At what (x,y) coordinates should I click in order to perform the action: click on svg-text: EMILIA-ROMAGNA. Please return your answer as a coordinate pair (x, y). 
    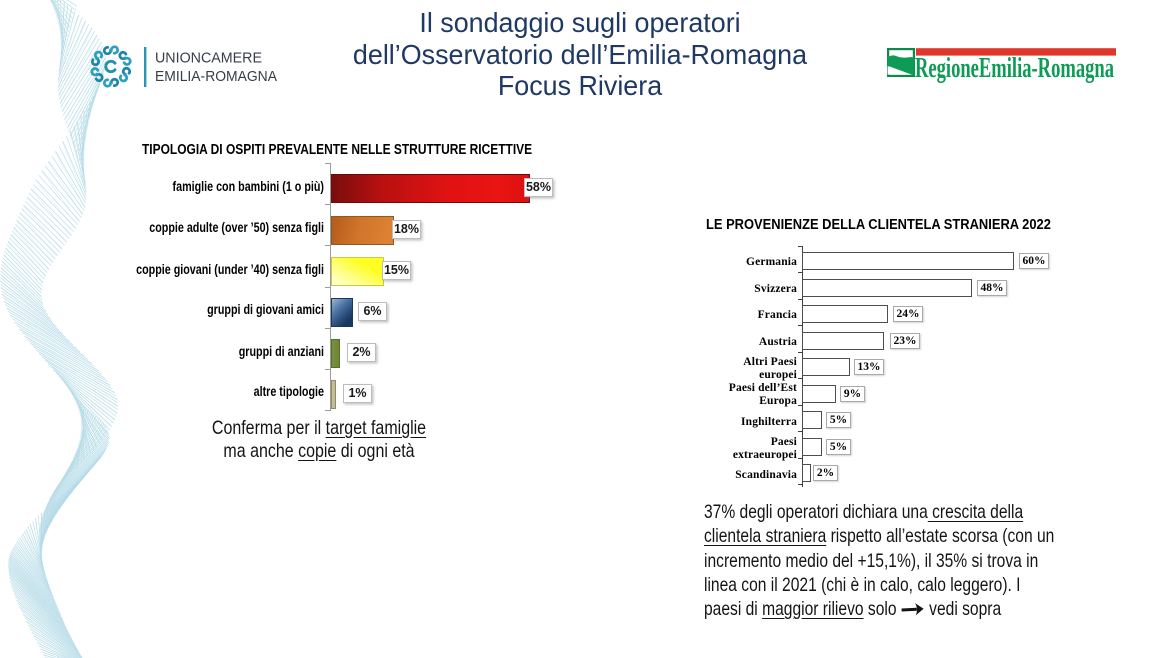
    Looking at the image, I should click on (216, 76).